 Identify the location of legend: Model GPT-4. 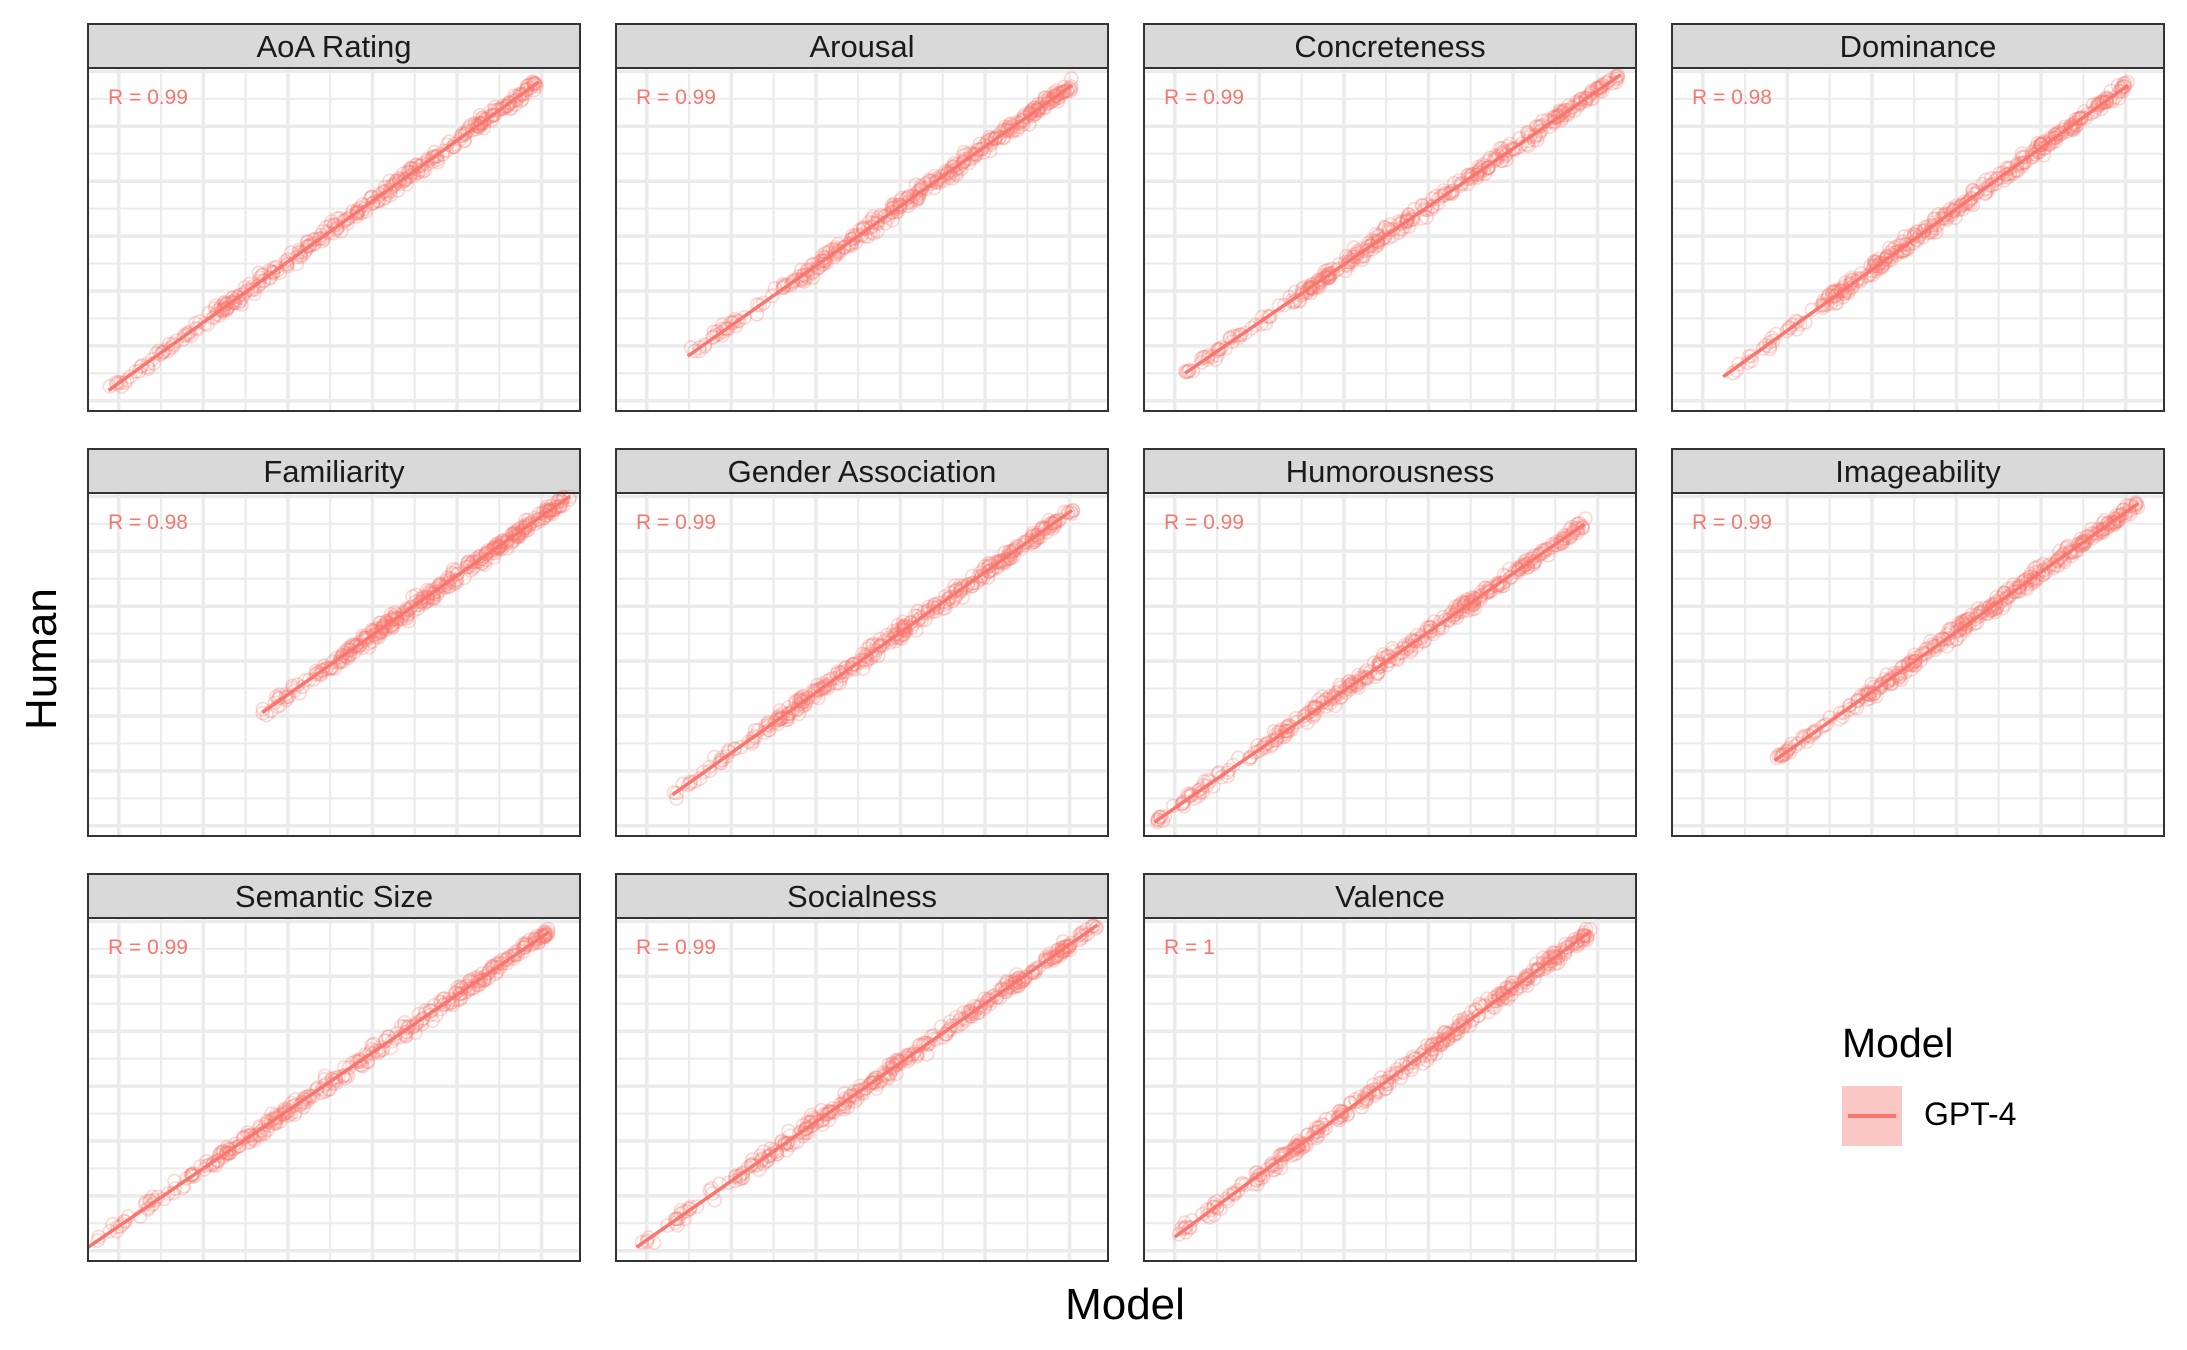
(1990, 1095).